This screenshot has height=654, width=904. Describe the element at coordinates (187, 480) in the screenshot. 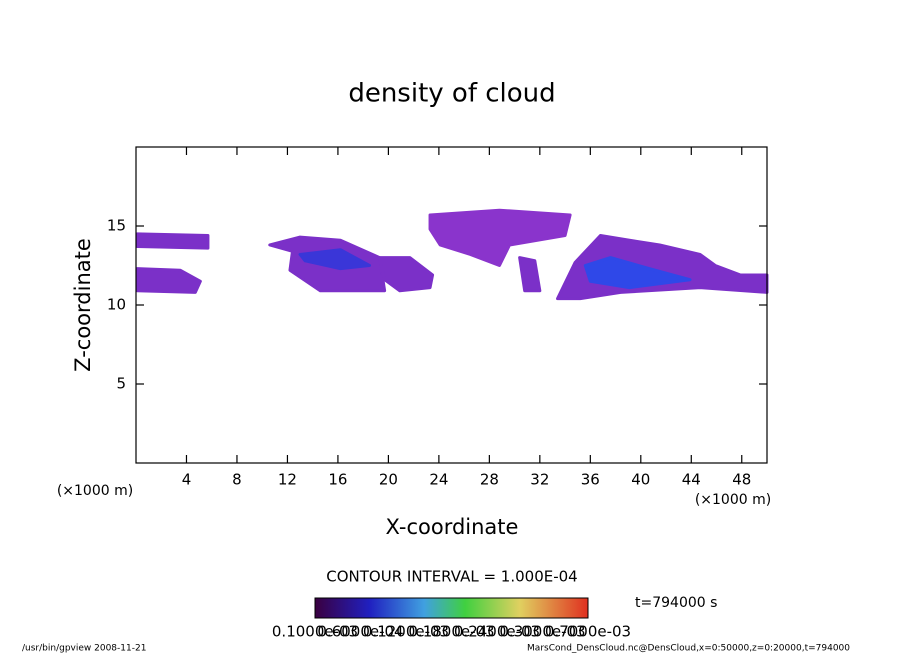

I see `x-tick-label: 4` at that location.